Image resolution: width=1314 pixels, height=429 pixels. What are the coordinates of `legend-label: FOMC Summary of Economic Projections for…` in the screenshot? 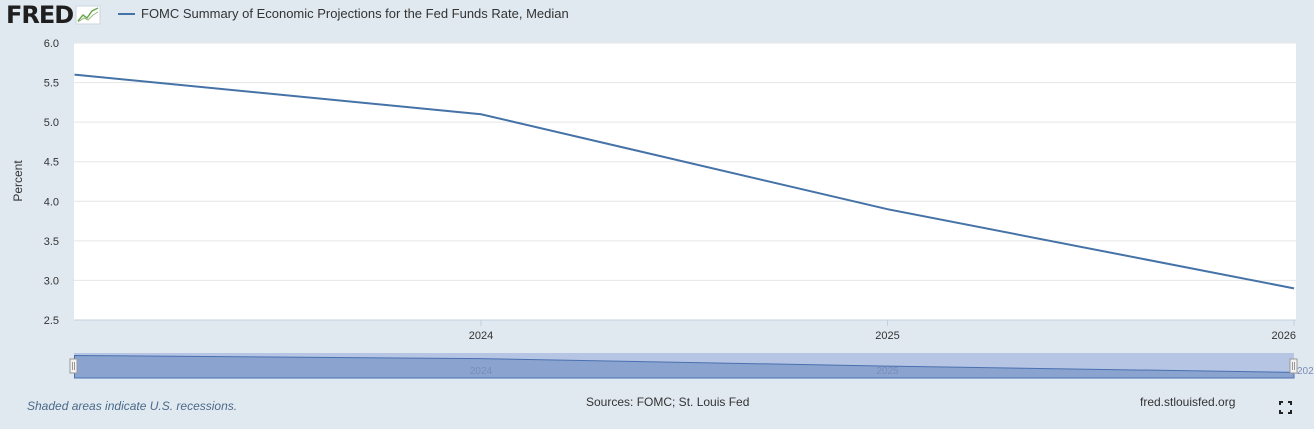 It's located at (355, 13).